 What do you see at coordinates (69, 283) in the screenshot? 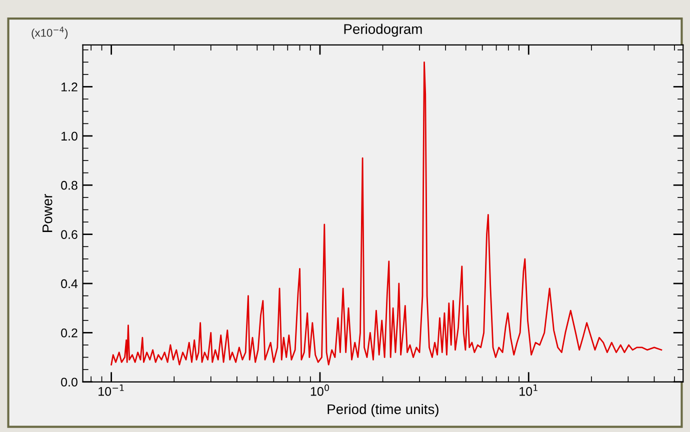
I see `y-tick-label: 0.4` at bounding box center [69, 283].